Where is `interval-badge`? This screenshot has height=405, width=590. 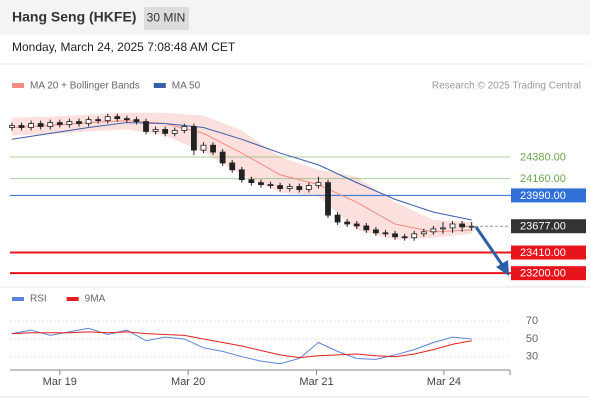 interval-badge is located at coordinates (166, 18).